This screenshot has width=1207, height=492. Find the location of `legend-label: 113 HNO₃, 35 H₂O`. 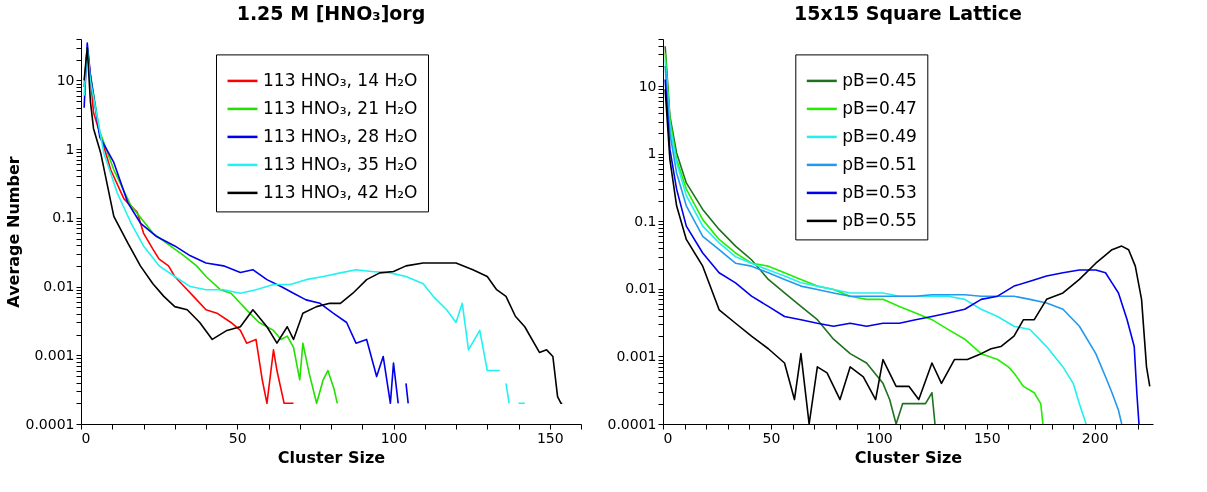

legend-label: 113 HNO₃, 35 H₂O is located at coordinates (340, 163).